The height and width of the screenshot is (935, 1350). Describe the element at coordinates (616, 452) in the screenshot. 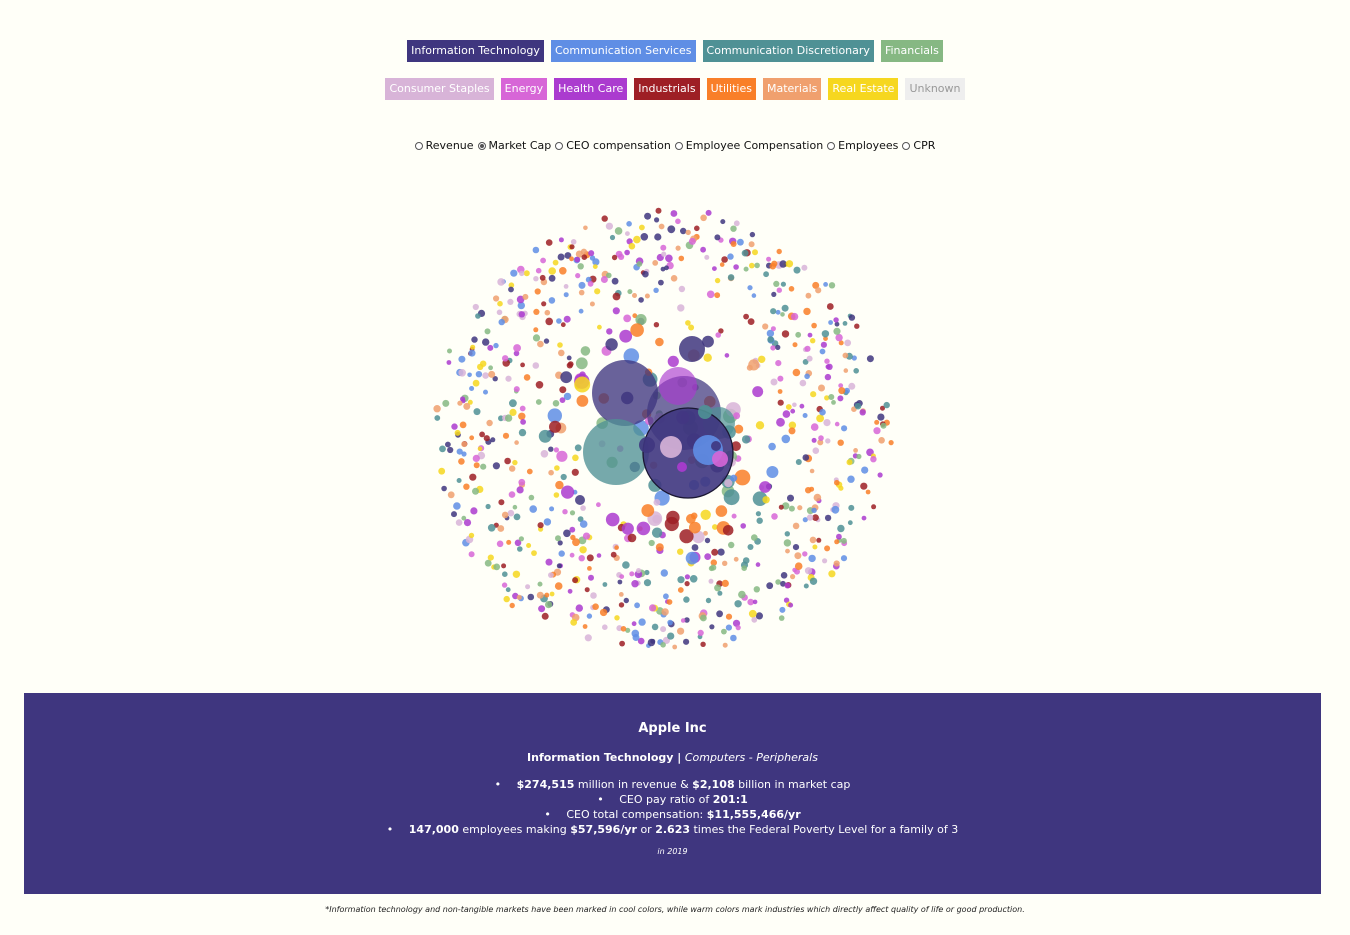

I see `large-company-bubble` at that location.